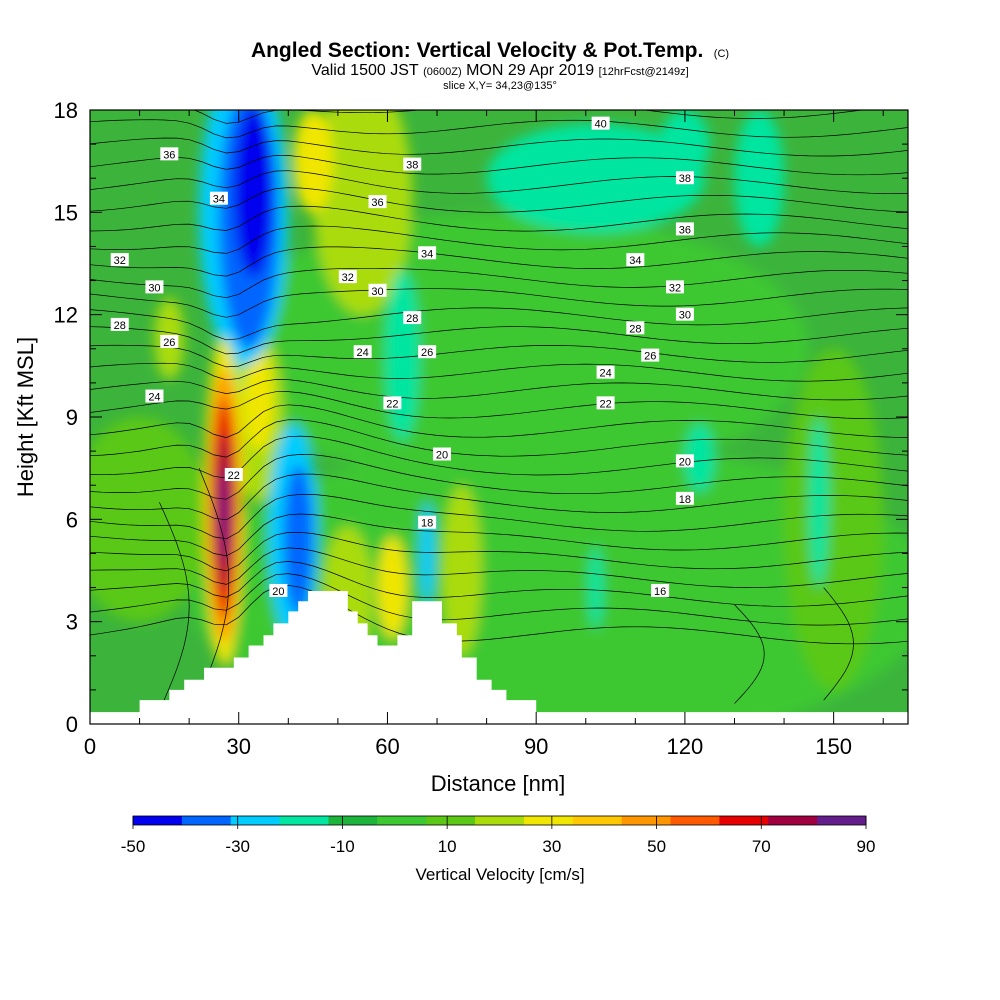 The width and height of the screenshot is (1000, 1000). I want to click on svg-text: 40, so click(601, 125).